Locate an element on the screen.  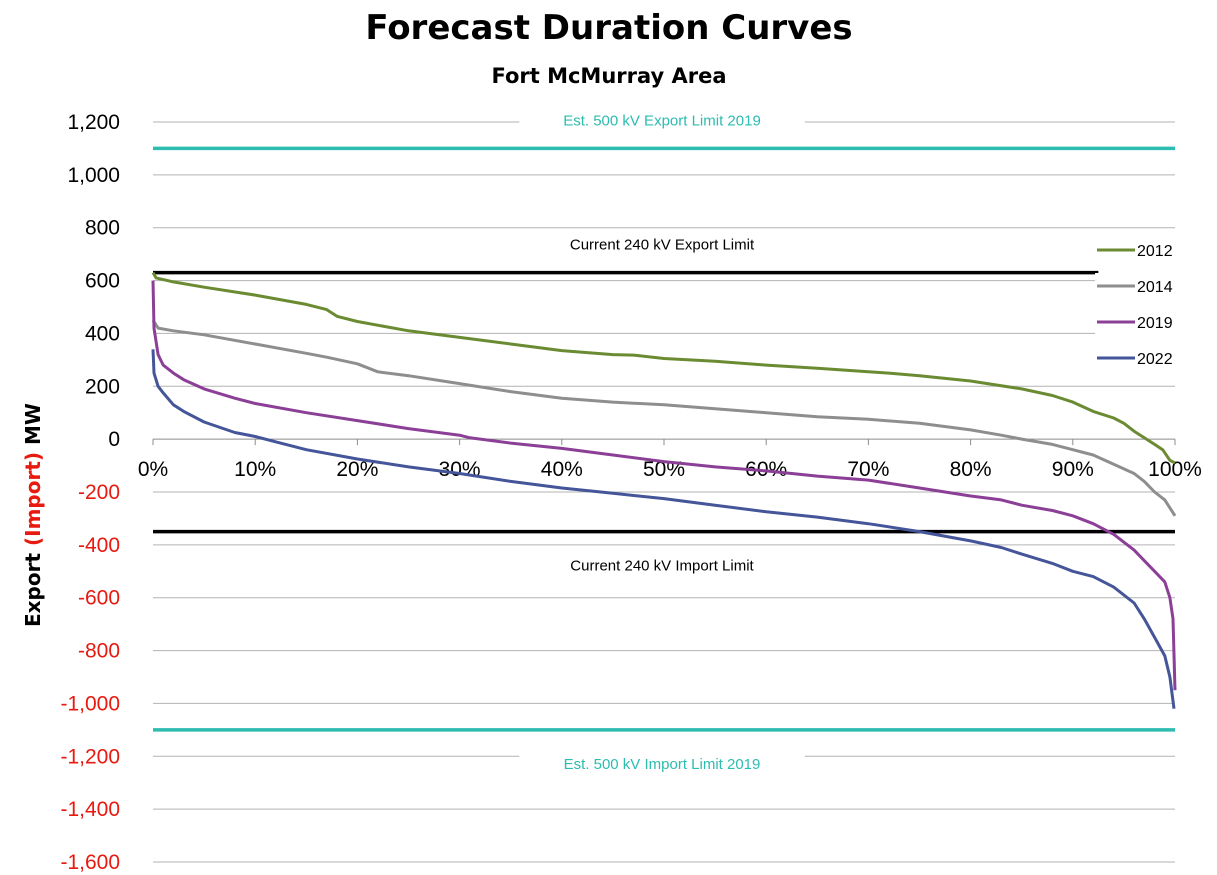
y-tick-label: 1,200 is located at coordinates (93, 122).